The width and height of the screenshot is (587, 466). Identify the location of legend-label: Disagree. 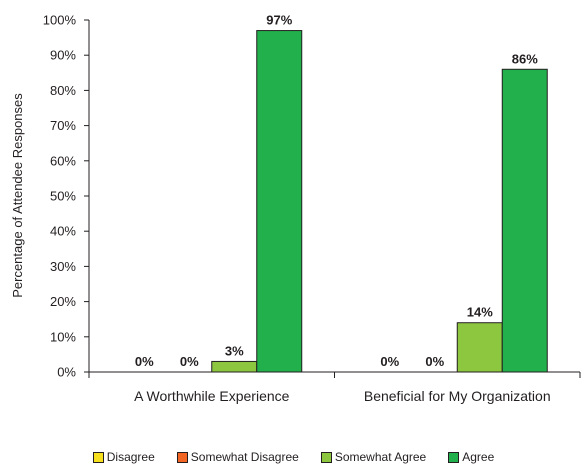
(130, 457).